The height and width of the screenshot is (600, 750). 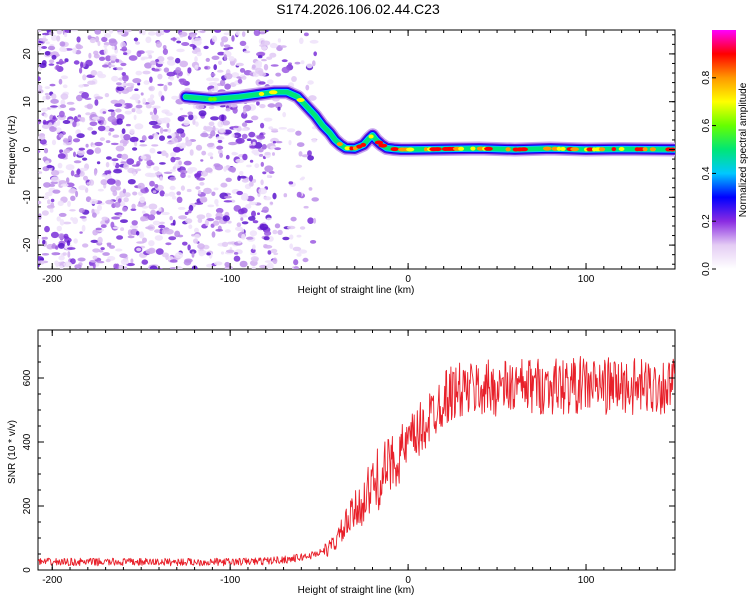 I want to click on spectrogram-ytick-label: 20, so click(x=27, y=54).